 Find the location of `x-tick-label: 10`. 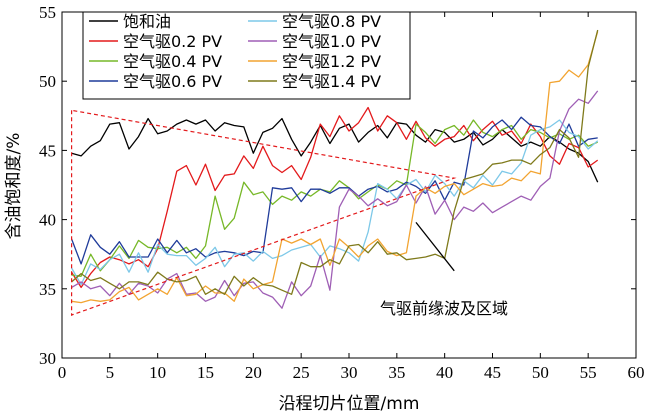

x-tick-label: 10 is located at coordinates (157, 372).